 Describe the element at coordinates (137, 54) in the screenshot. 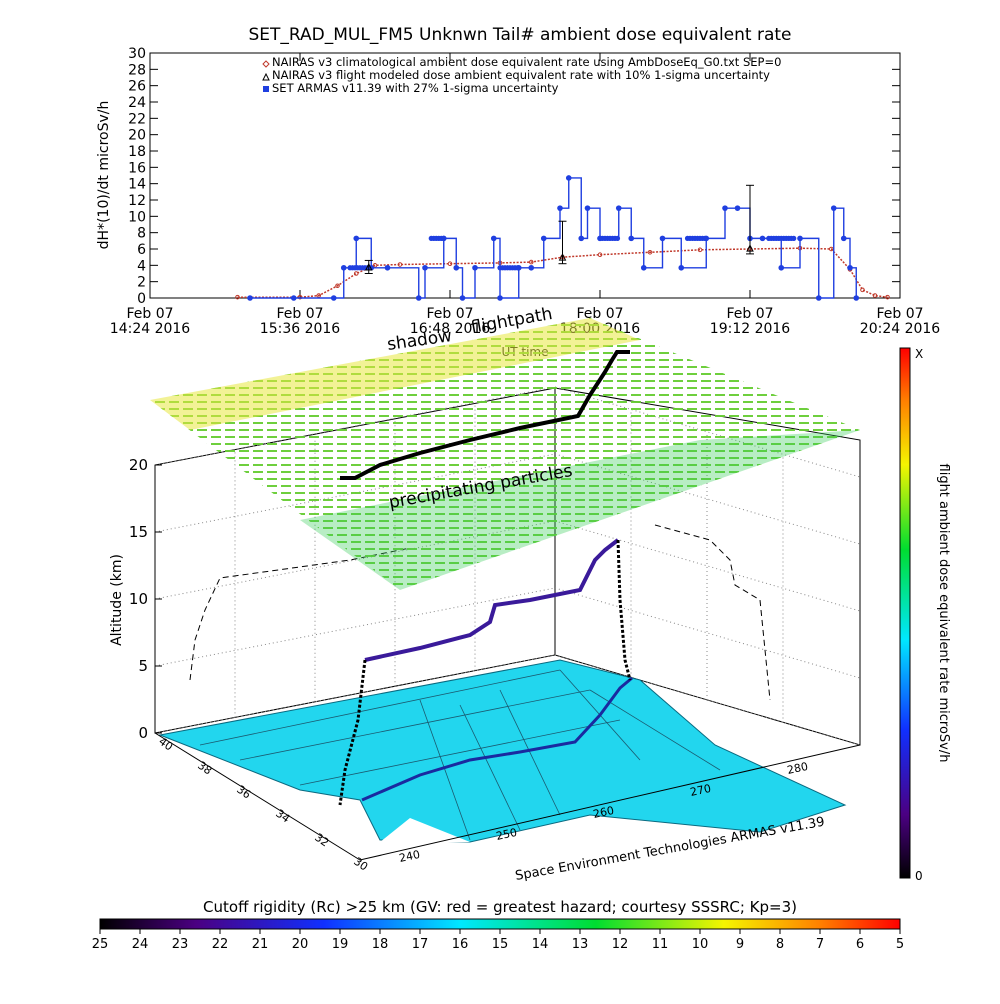

I see `y-tick-label: 30` at that location.